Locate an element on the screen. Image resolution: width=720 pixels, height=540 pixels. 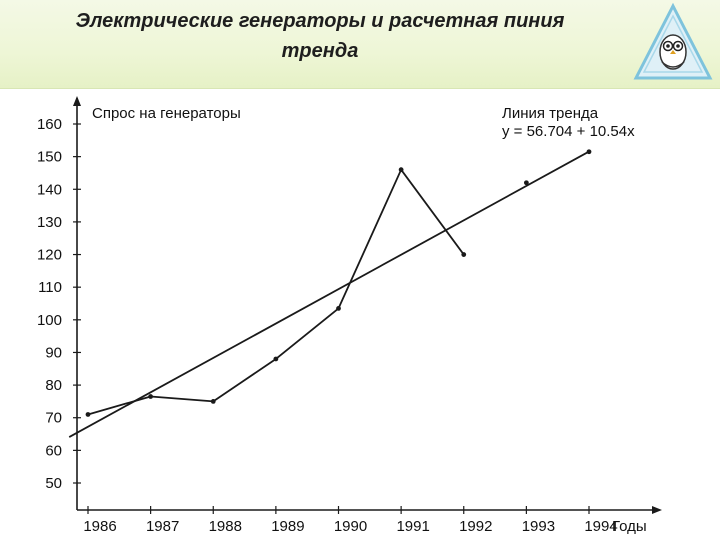
y-axis-label: Спрос на генераторы is located at coordinates (166, 113).